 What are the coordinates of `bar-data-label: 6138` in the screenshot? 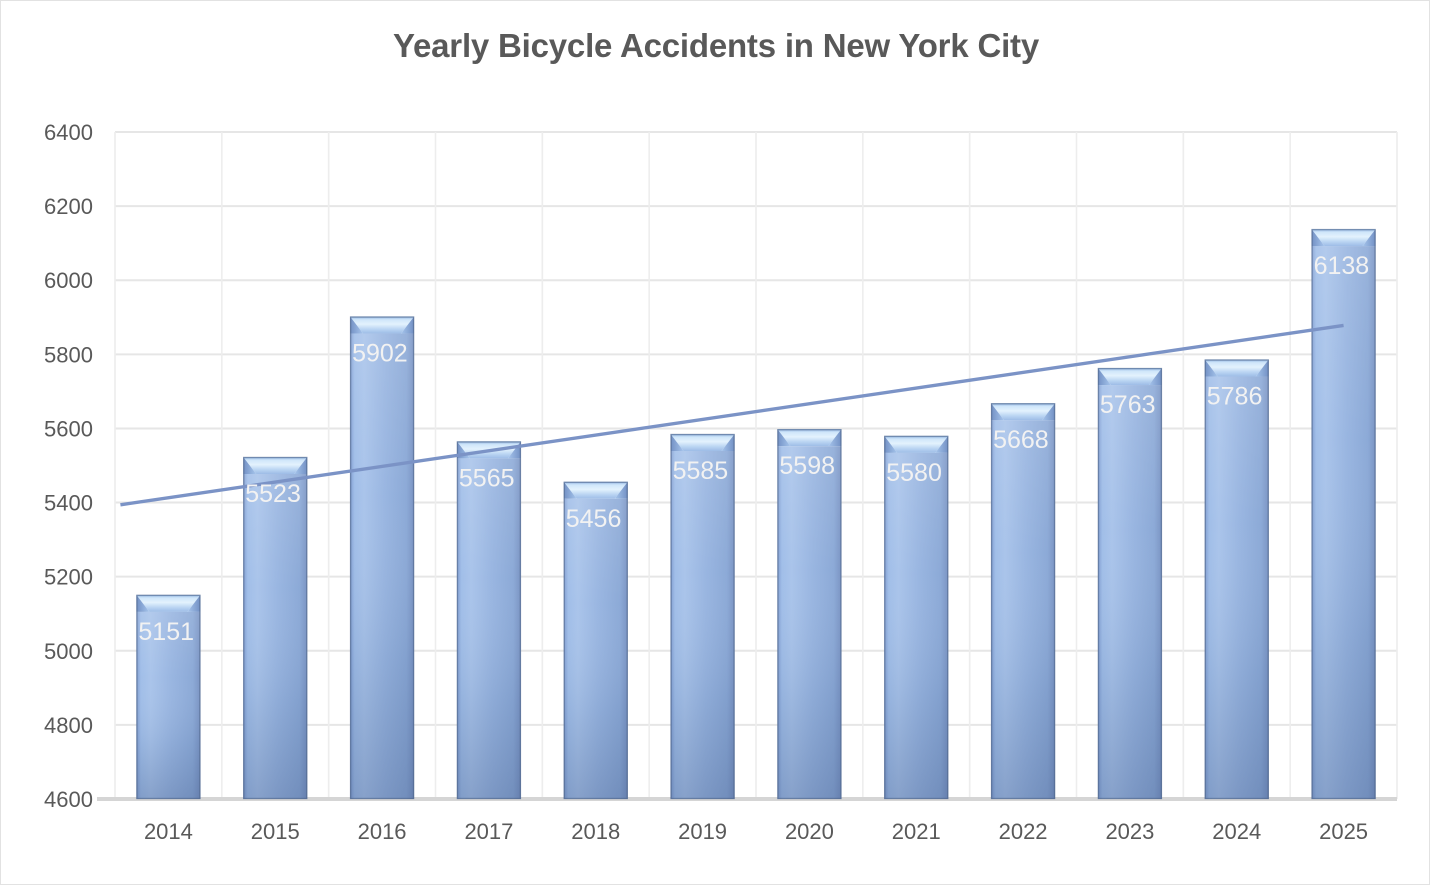 It's located at (1342, 266).